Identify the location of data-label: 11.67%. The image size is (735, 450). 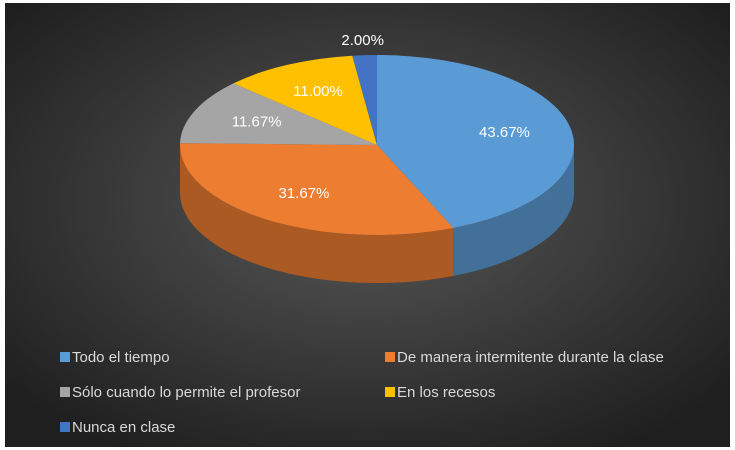
(257, 122).